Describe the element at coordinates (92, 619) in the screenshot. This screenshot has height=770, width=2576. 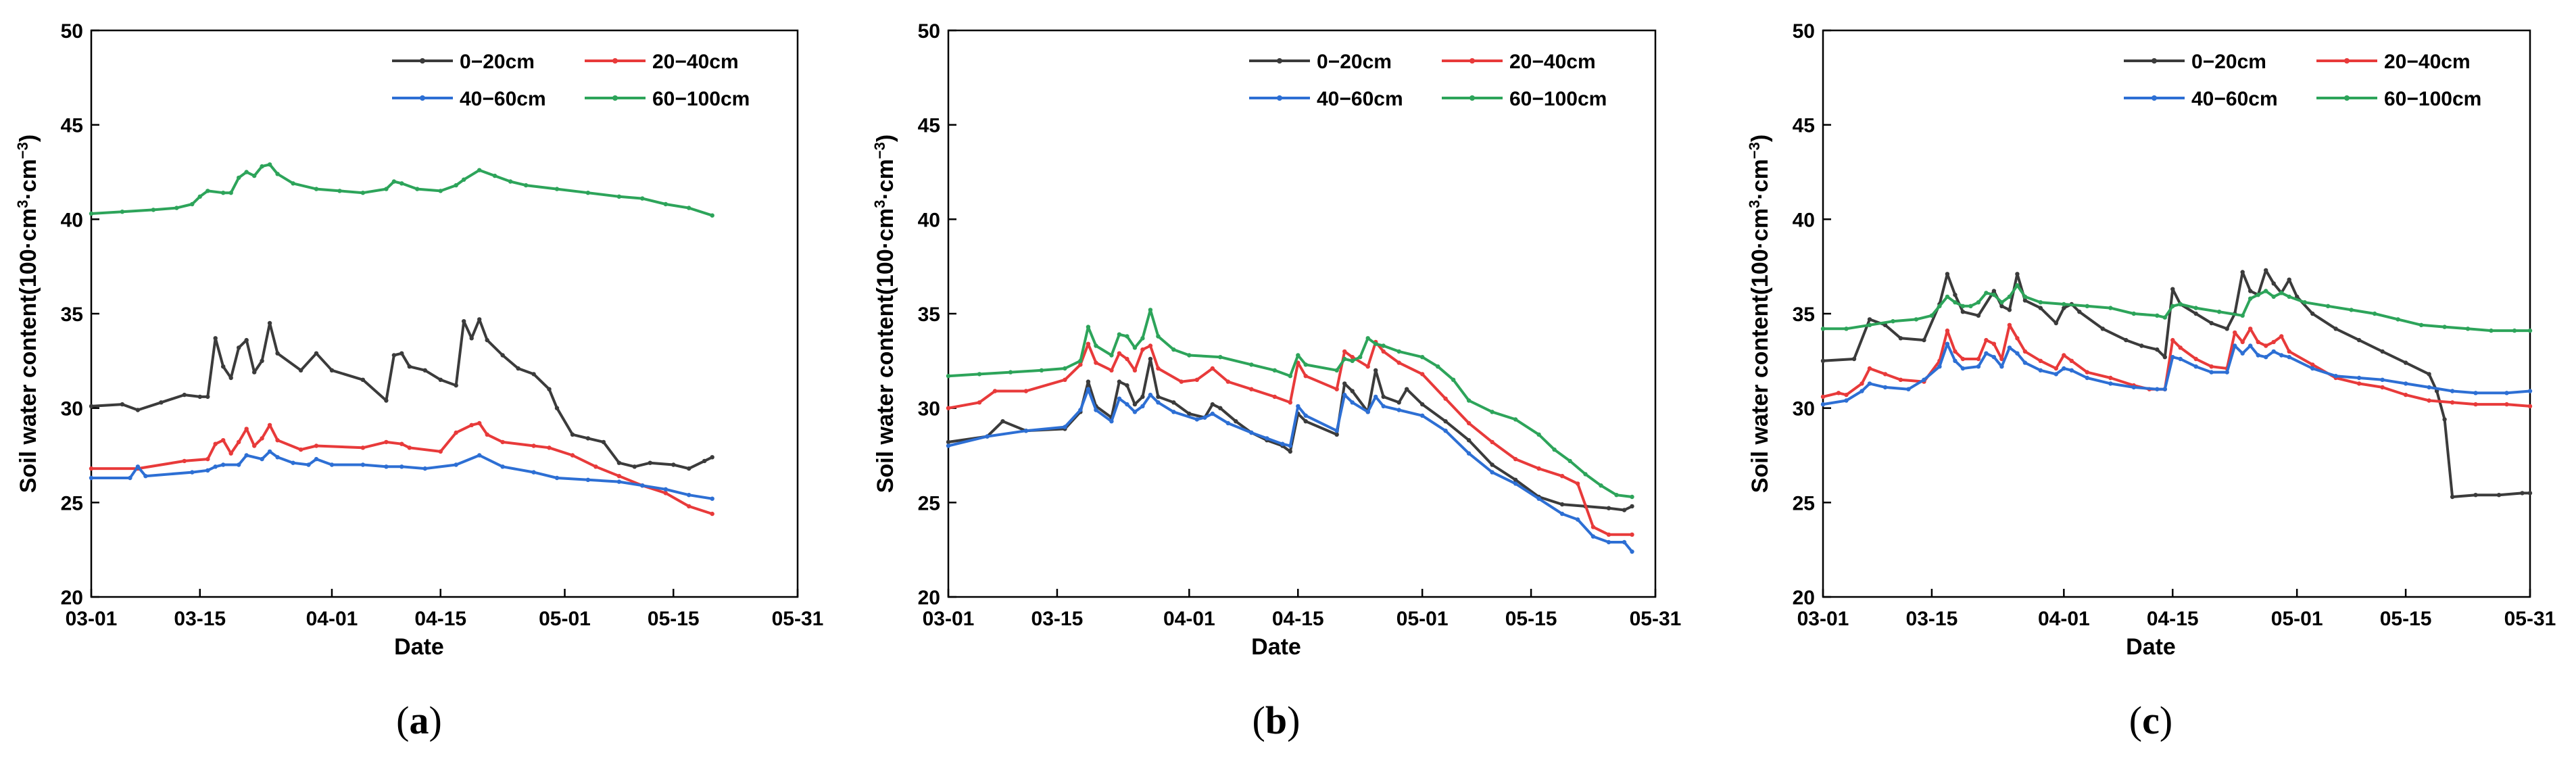
I see `x-tick-label: 03-01` at that location.